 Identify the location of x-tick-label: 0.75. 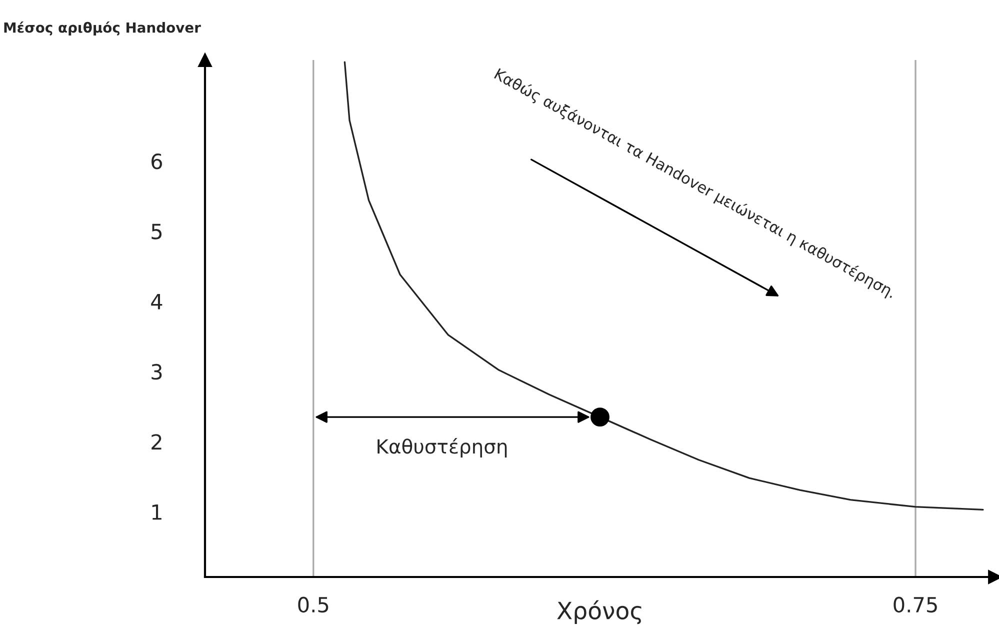
(915, 604).